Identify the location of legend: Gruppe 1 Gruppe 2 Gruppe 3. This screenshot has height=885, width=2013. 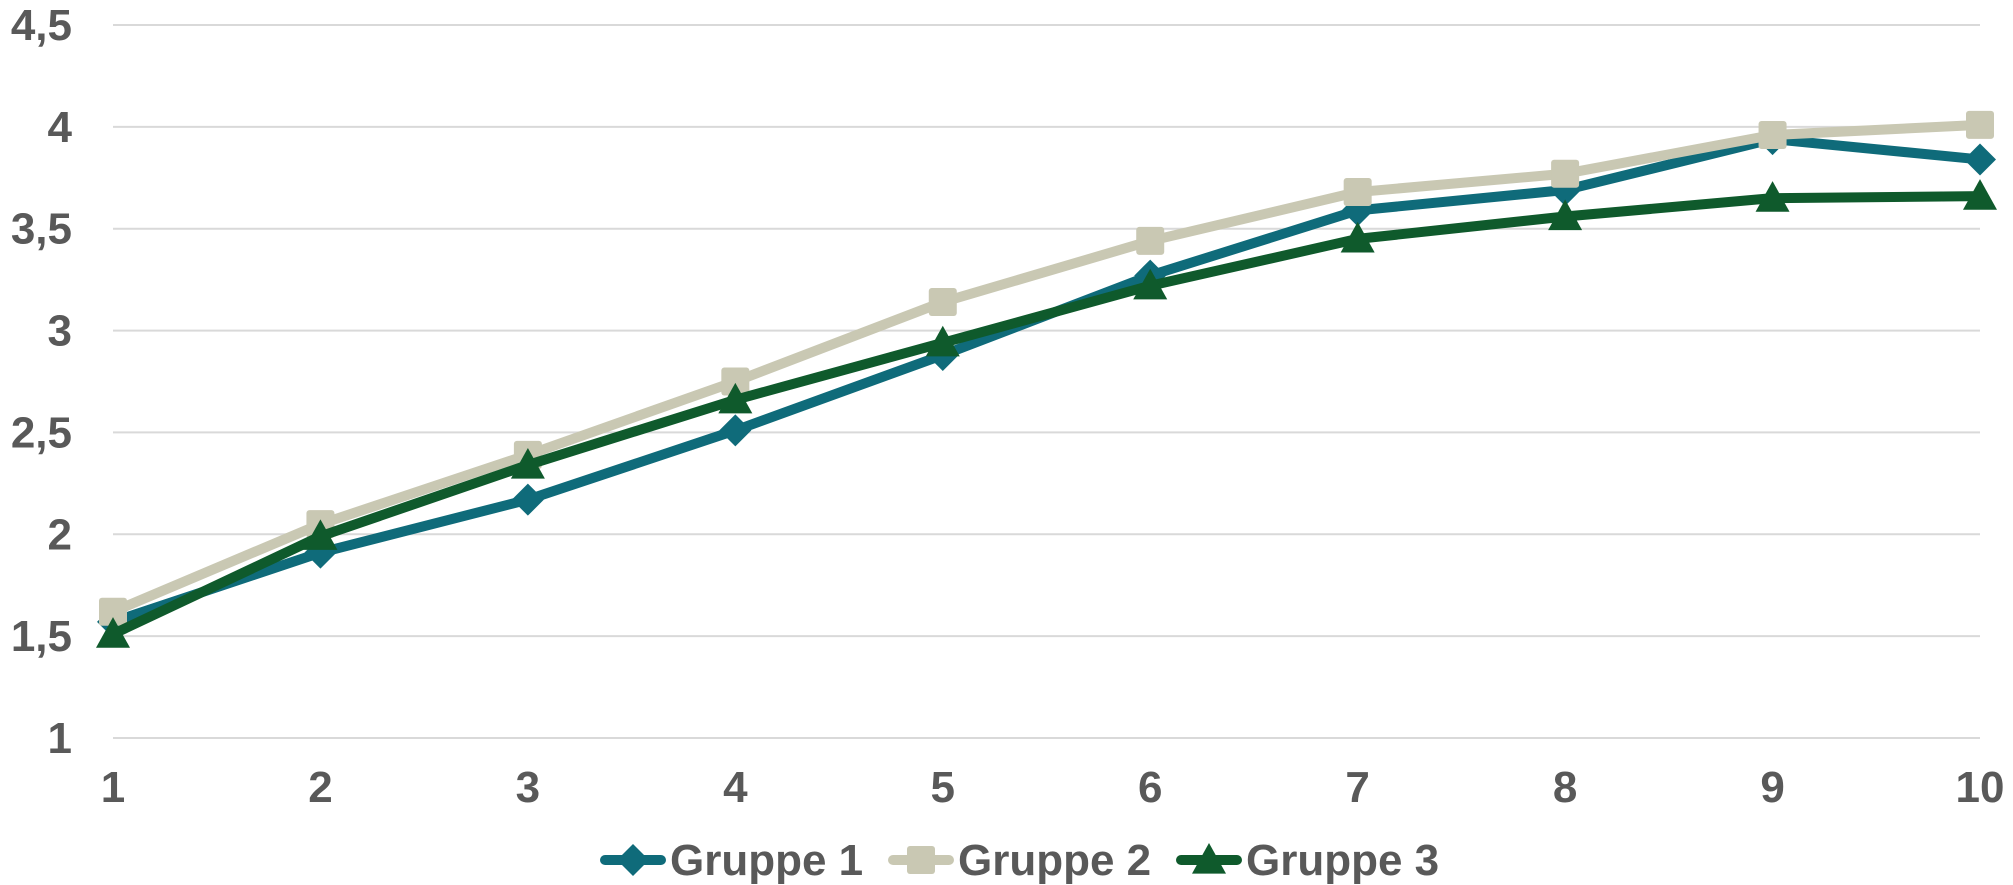
(1019, 860).